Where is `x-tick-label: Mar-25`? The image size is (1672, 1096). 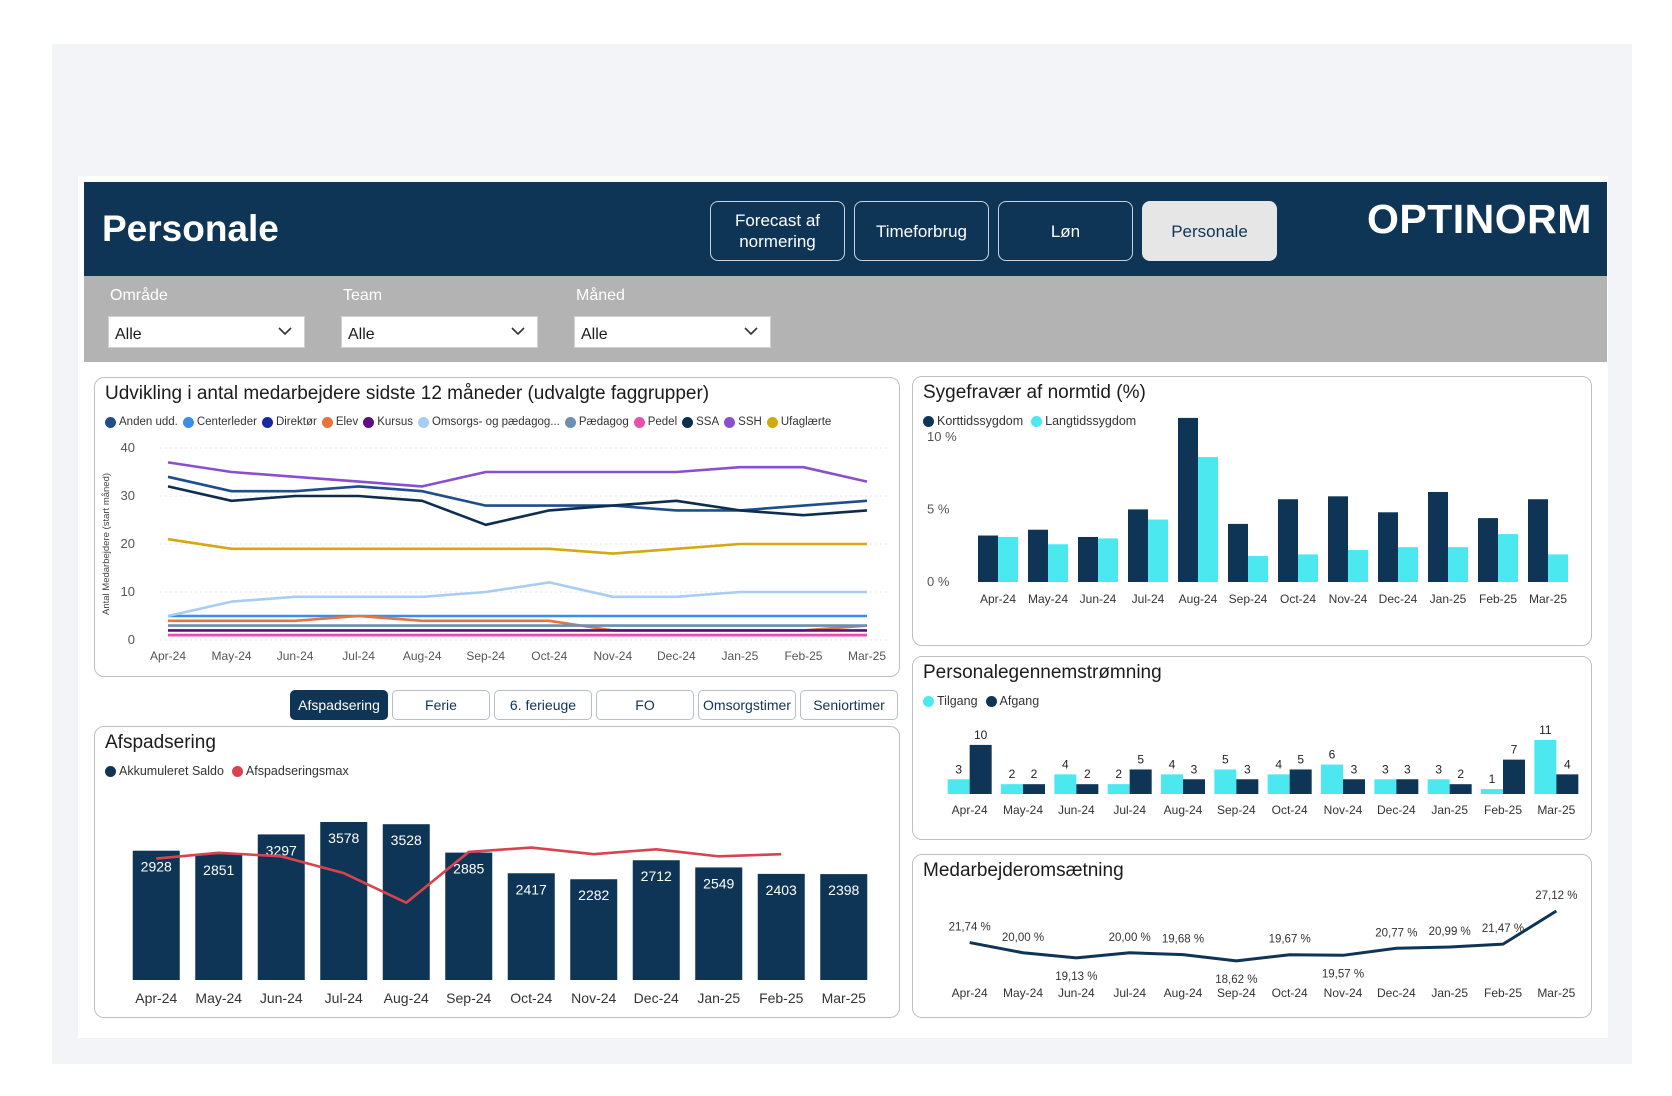 x-tick-label: Mar-25 is located at coordinates (1556, 993).